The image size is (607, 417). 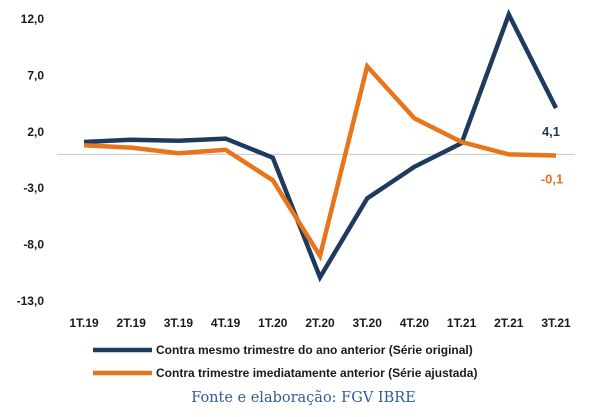 I want to click on x-tick-label: 1T.20, so click(x=273, y=323).